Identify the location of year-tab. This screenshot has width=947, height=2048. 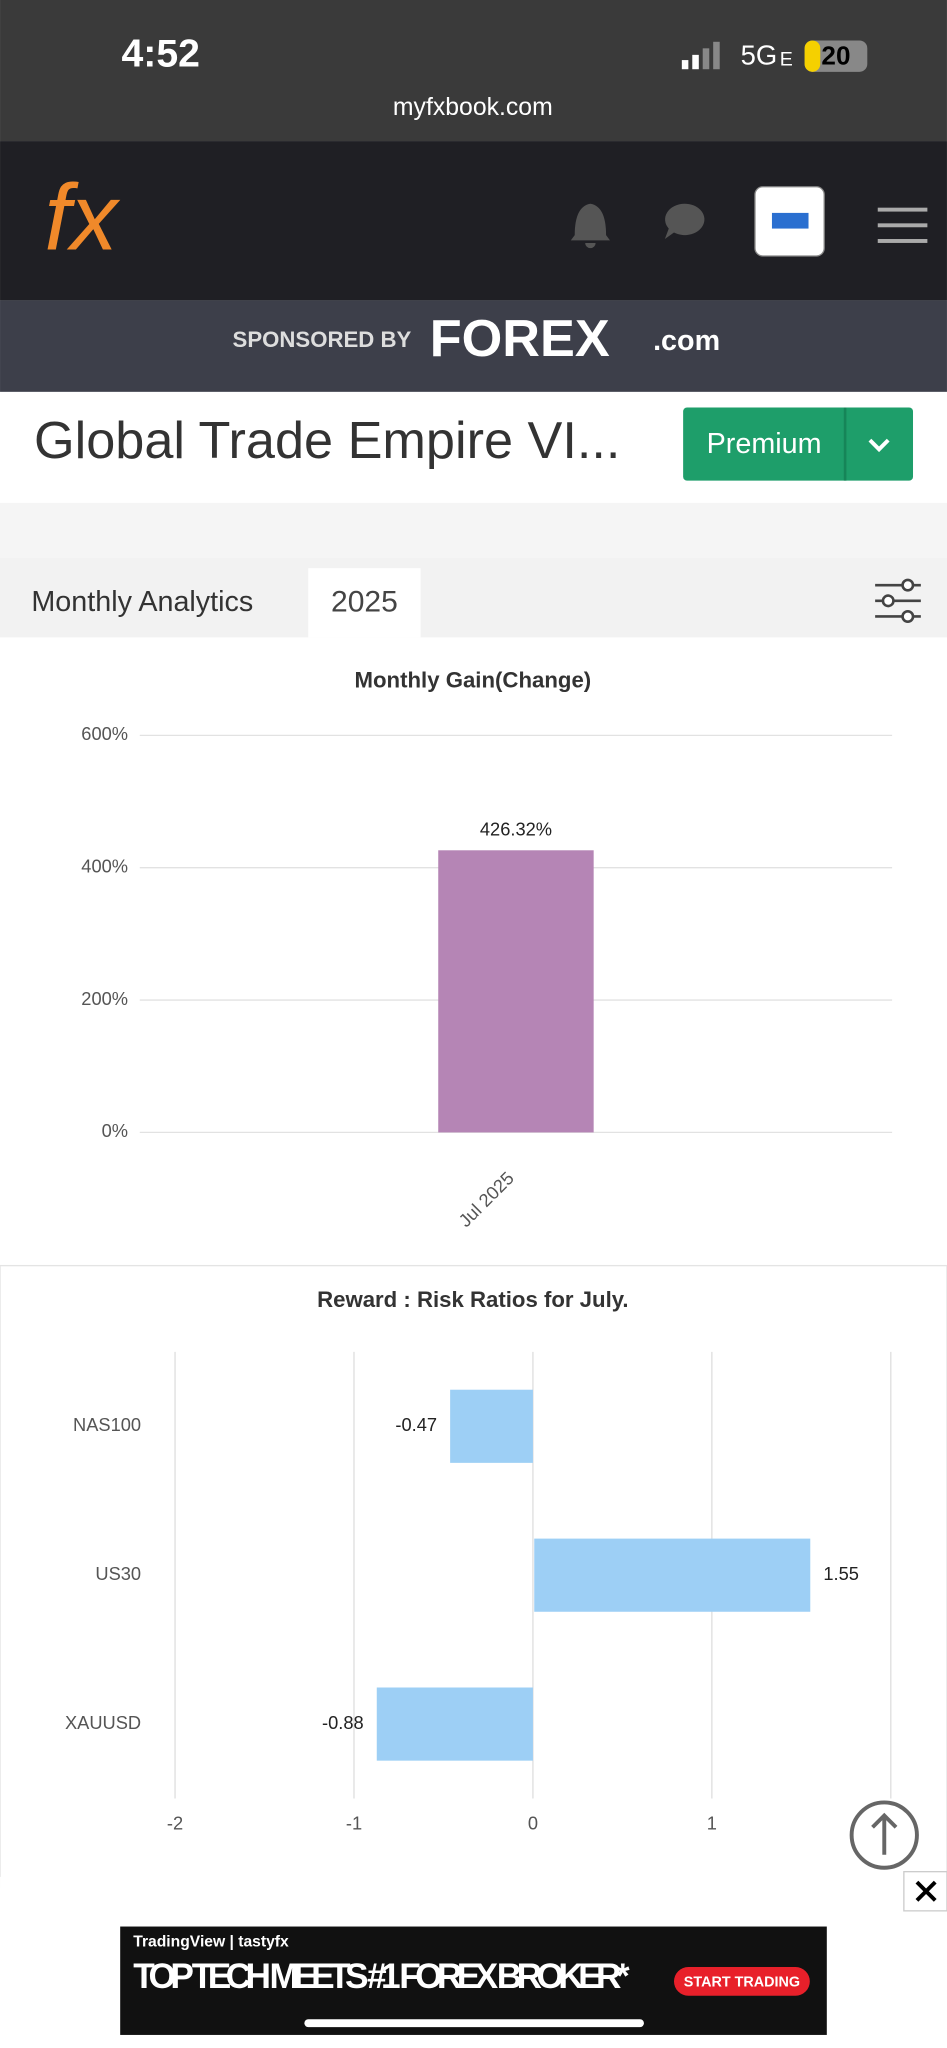
(364, 603).